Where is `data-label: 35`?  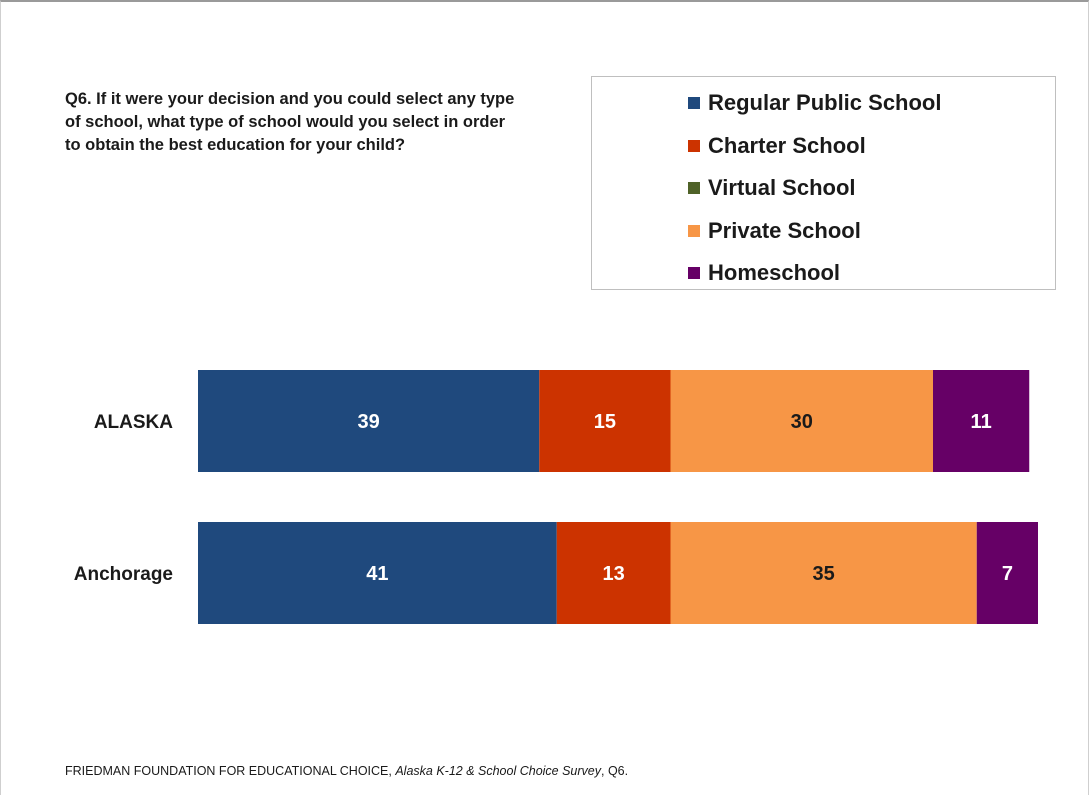
data-label: 35 is located at coordinates (824, 574).